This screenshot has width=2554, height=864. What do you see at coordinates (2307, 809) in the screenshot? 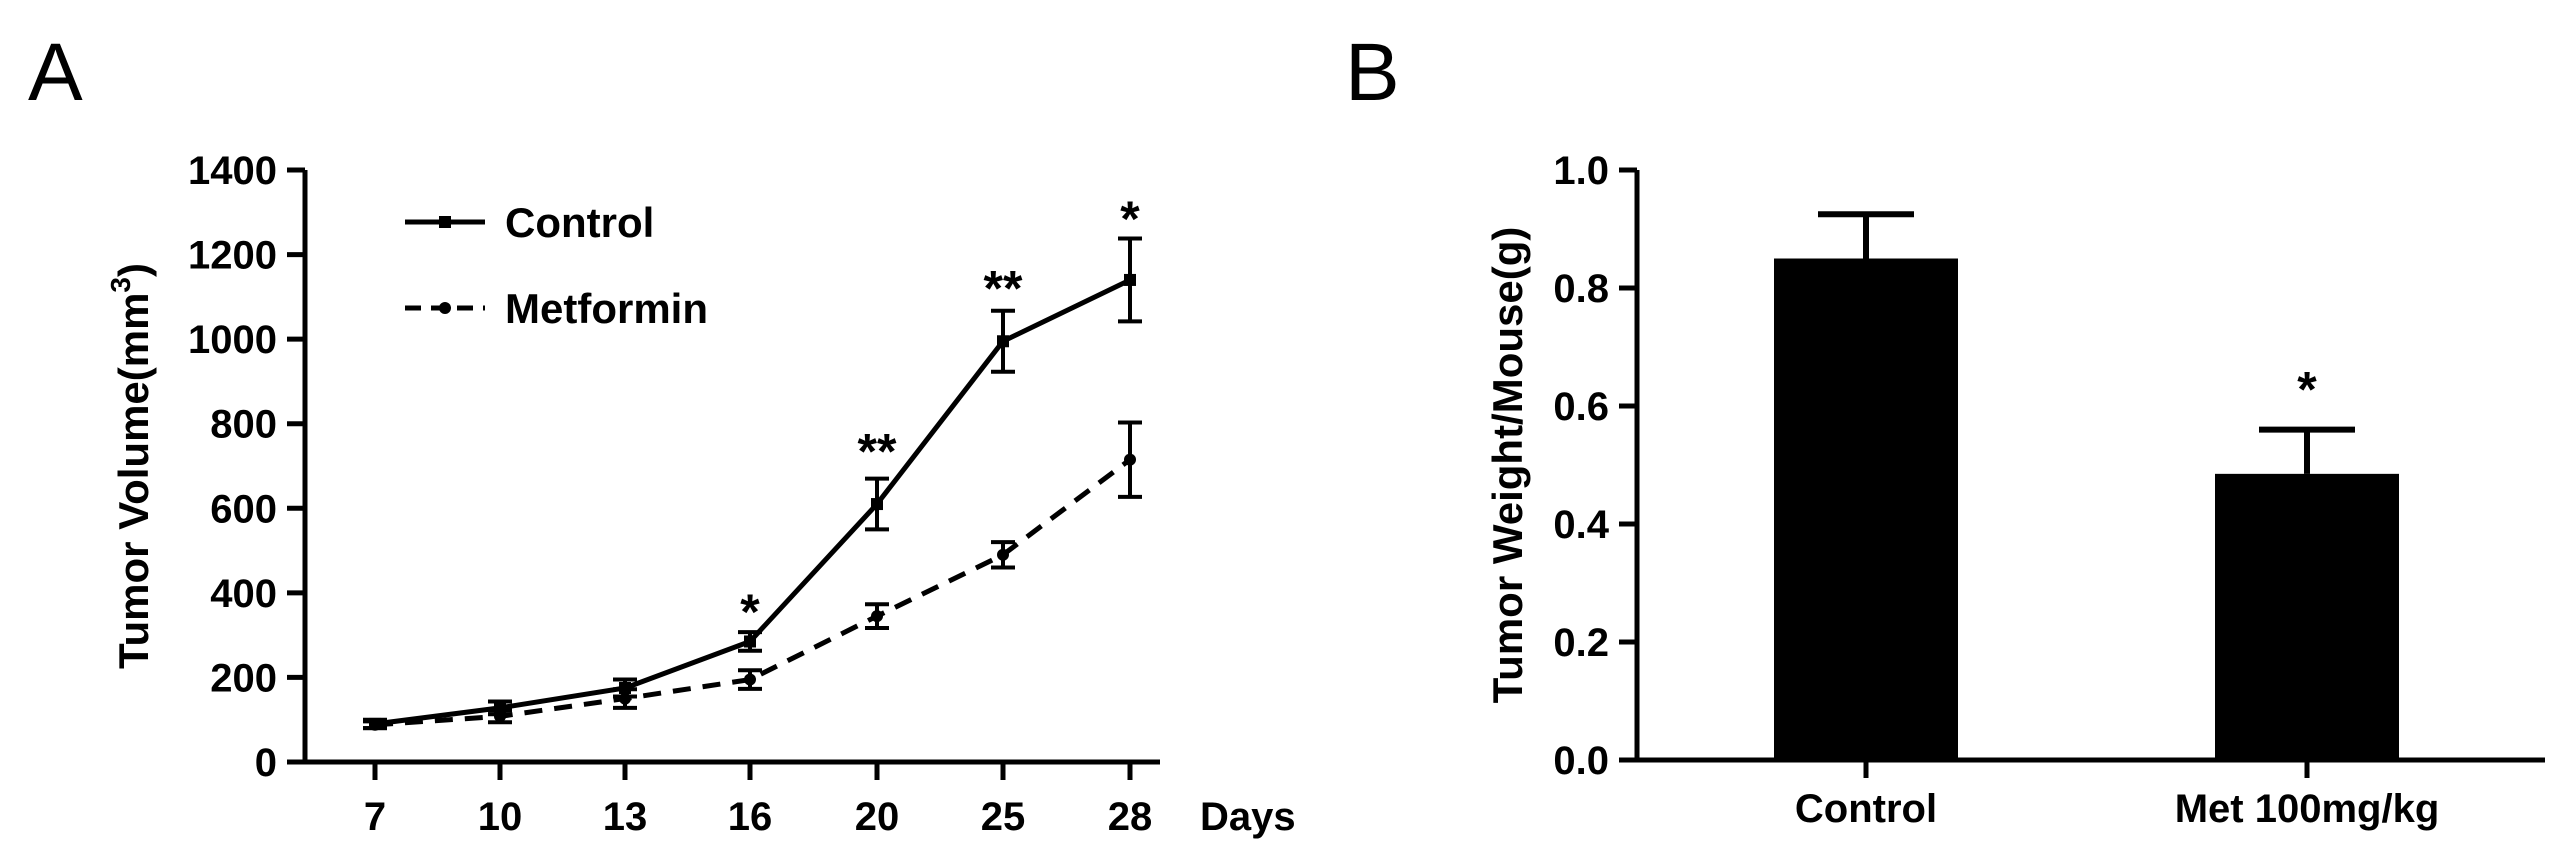
I see `x-tick-label-b: Met 100mg/kg` at bounding box center [2307, 809].